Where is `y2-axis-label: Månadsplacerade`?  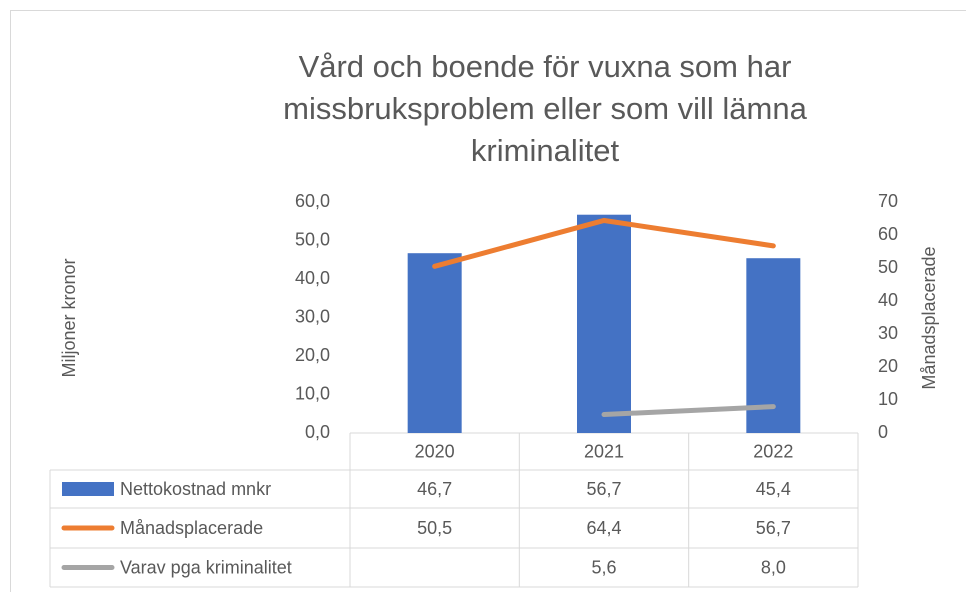 y2-axis-label: Månadsplacerade is located at coordinates (929, 317).